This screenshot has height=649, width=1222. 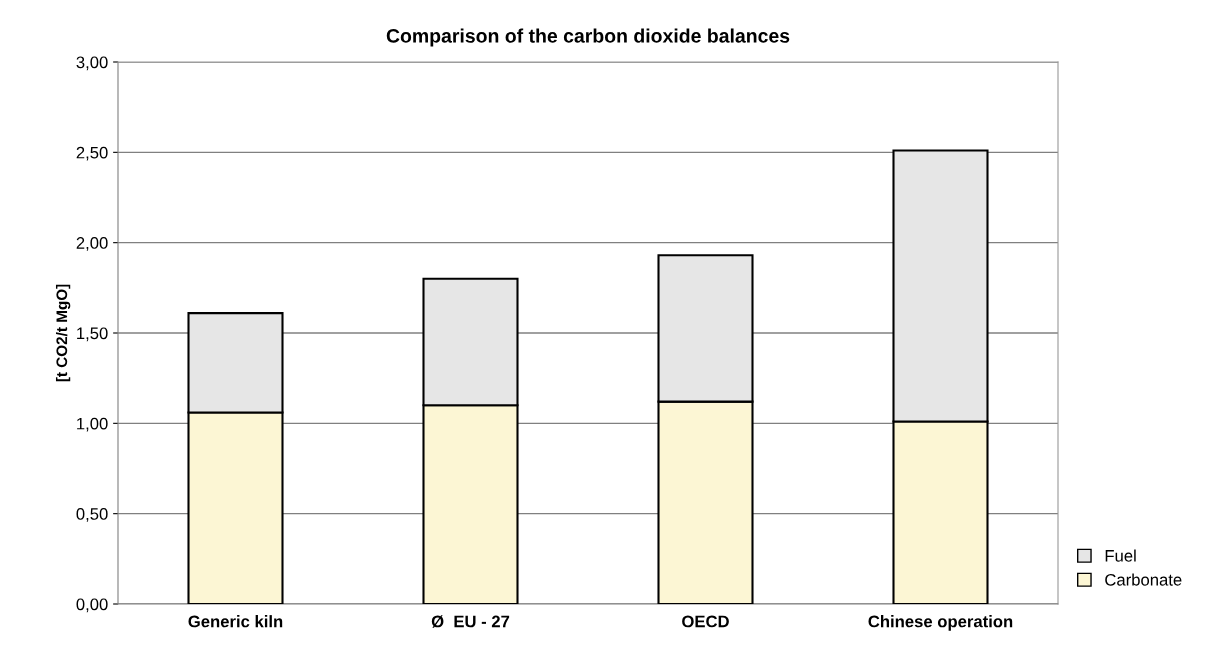 I want to click on y-tick-label: 2,00, so click(x=92, y=244).